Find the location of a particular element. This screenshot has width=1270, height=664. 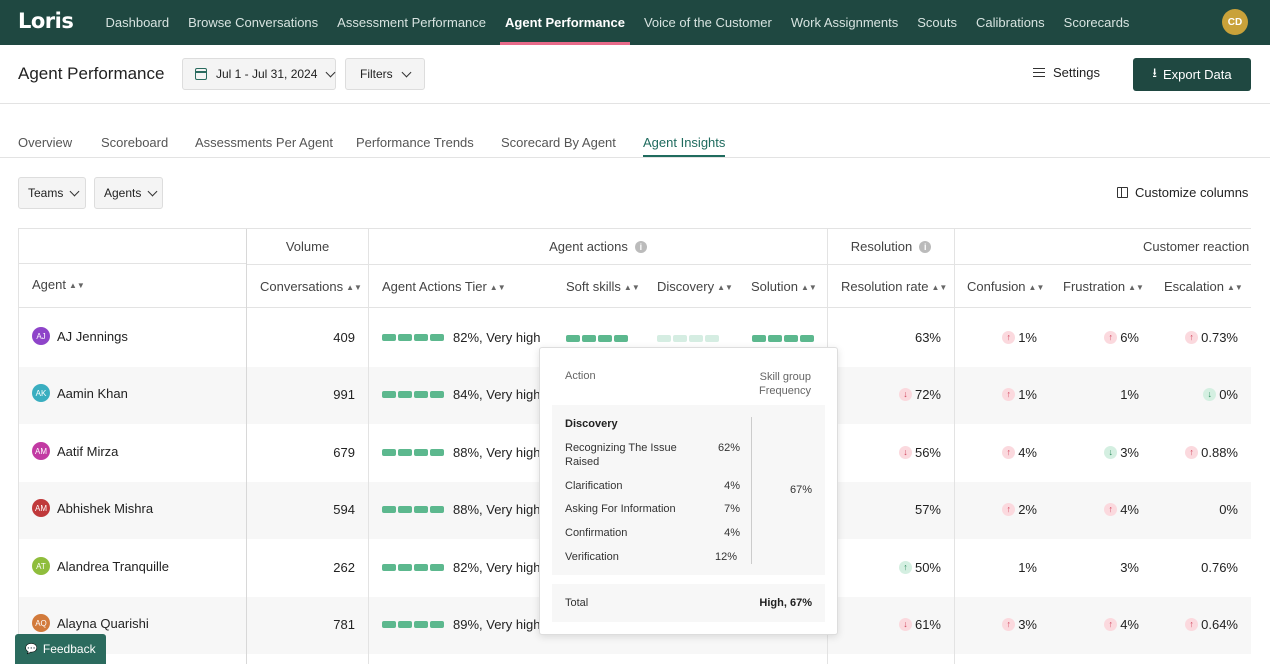

nav-item-dashboard: Dashboard is located at coordinates (137, 22).